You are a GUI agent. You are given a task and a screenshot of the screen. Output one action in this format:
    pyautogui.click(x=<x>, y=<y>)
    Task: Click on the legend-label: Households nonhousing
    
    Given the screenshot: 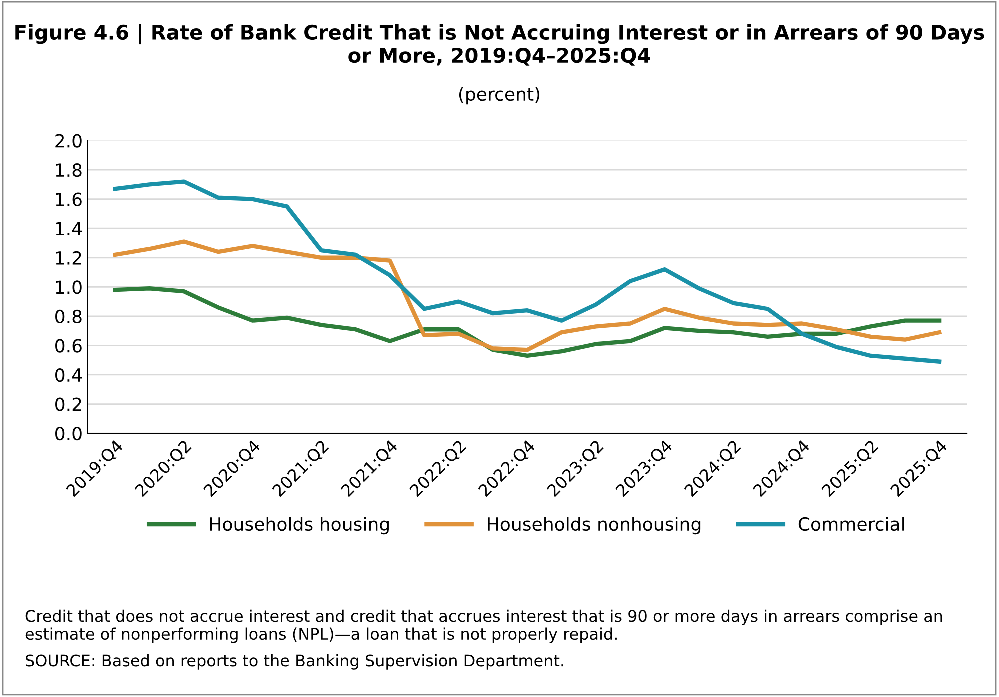 What is the action you would take?
    pyautogui.click(x=594, y=526)
    